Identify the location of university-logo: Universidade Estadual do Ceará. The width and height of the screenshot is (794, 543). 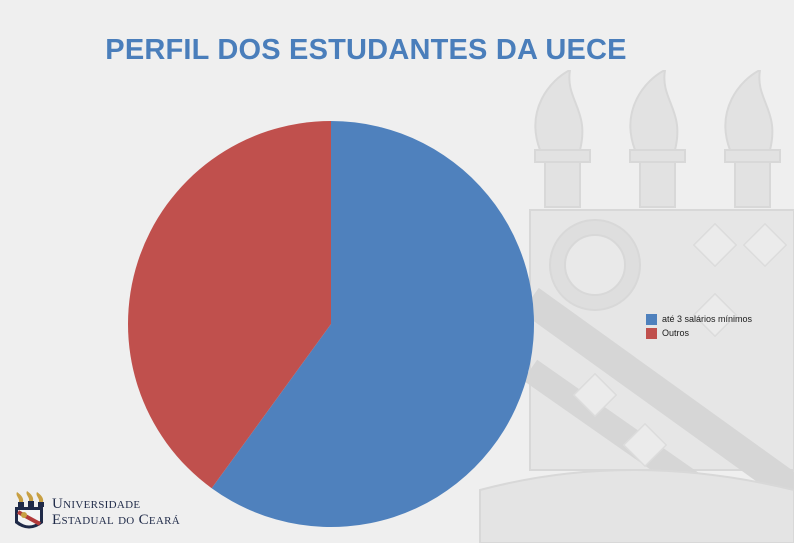
(96, 512).